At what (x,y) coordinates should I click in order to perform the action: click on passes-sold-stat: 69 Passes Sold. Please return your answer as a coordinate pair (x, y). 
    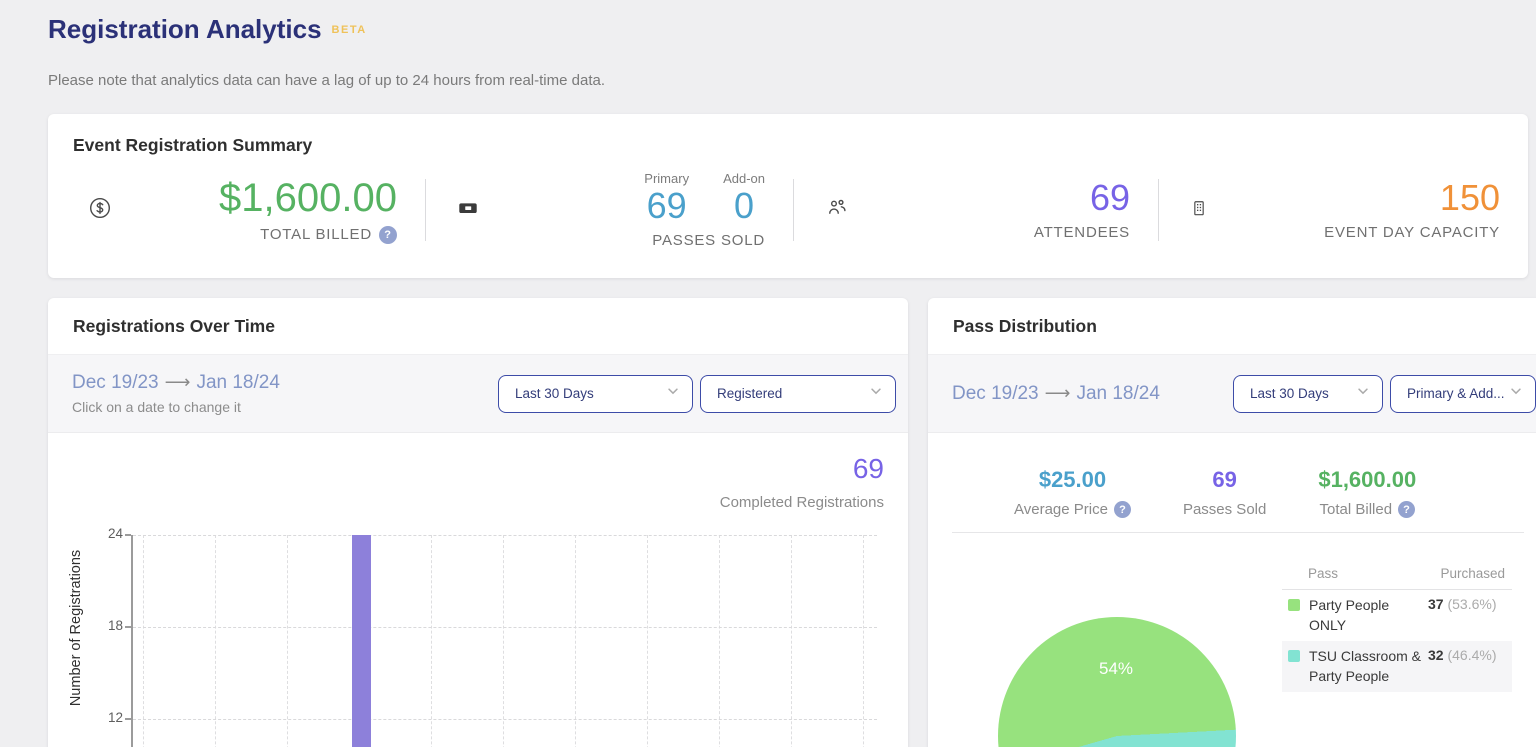
    Looking at the image, I should click on (1224, 492).